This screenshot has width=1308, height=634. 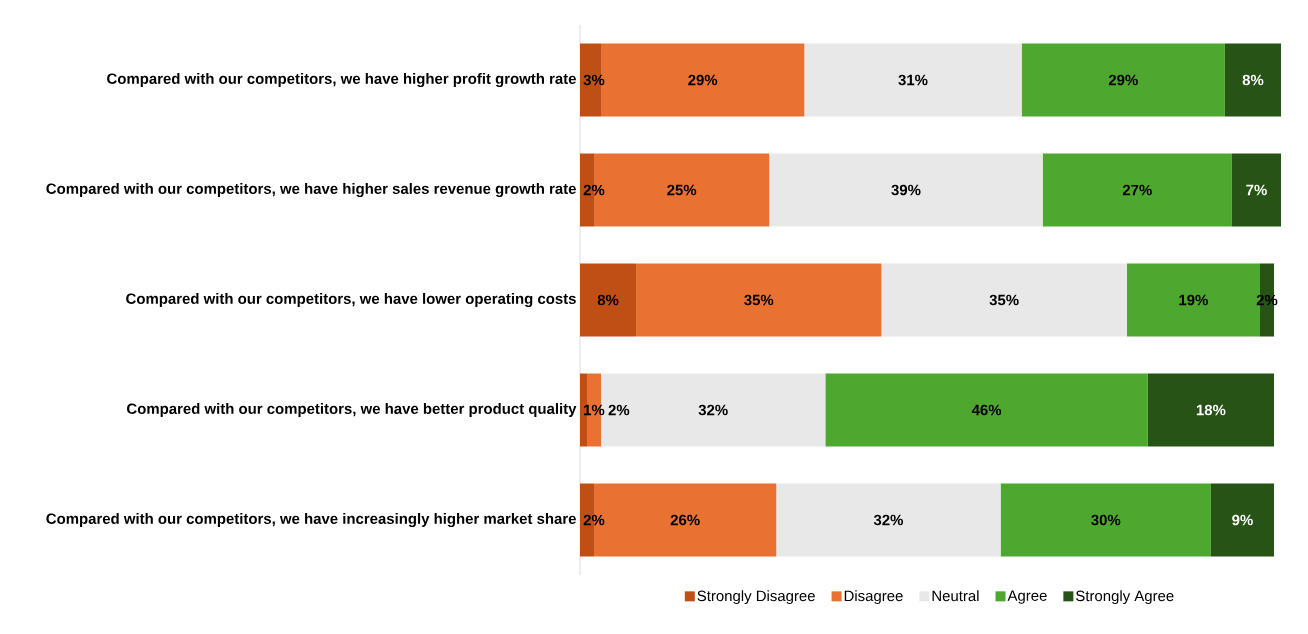 I want to click on data-label: 9%, so click(x=1242, y=520).